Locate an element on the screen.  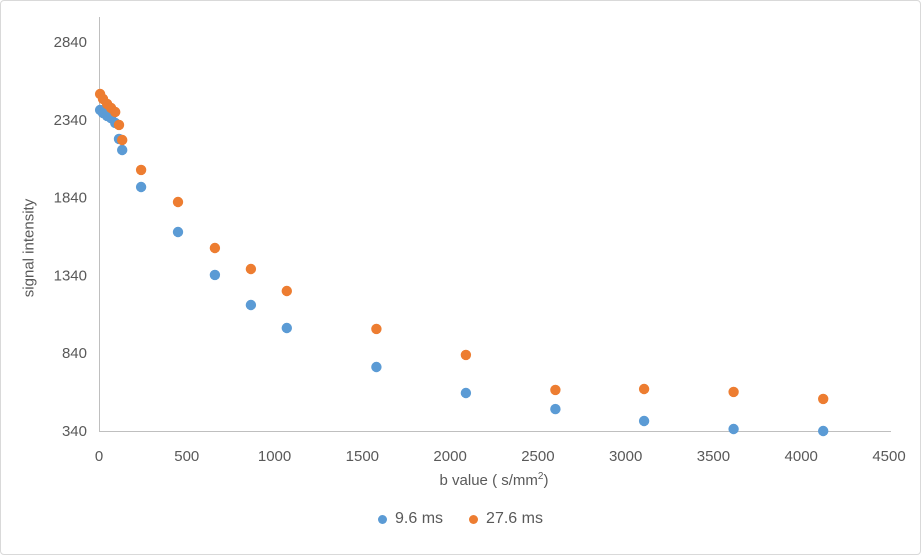
legend-label-series-1: 9.6 ms is located at coordinates (419, 518).